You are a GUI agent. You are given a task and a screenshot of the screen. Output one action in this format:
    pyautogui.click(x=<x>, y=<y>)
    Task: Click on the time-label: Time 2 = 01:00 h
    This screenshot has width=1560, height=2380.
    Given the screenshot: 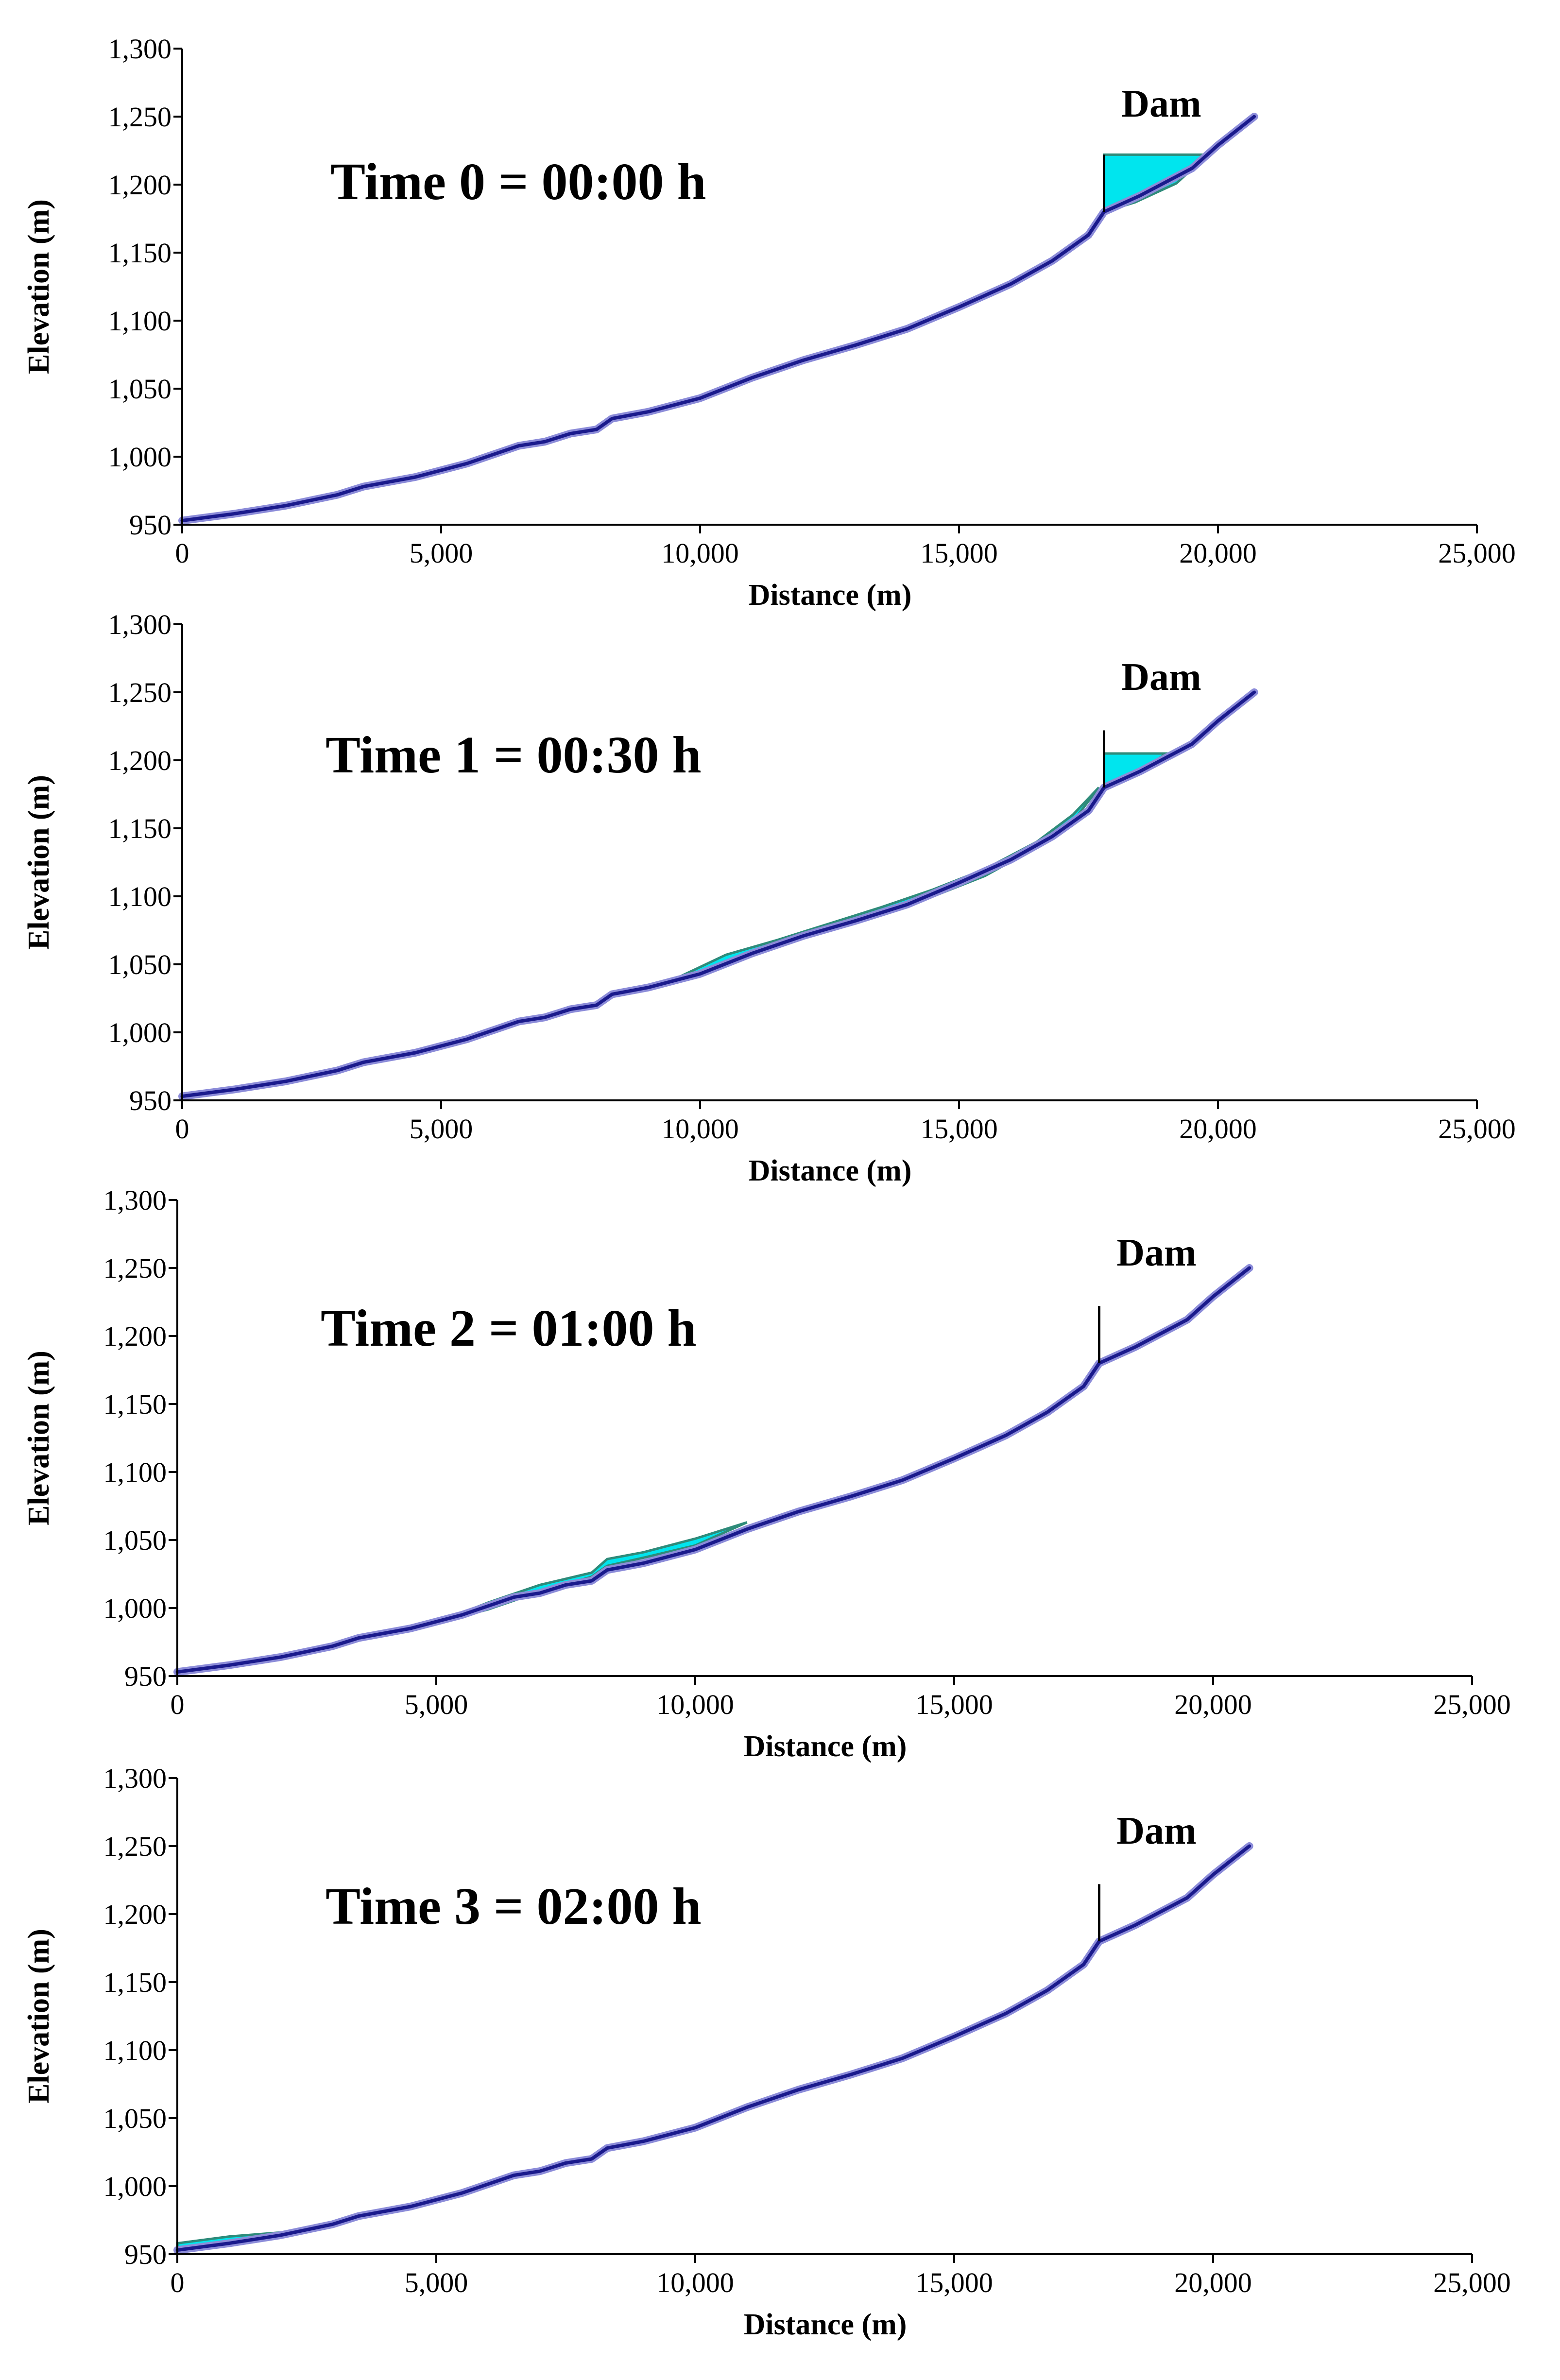 What is the action you would take?
    pyautogui.click(x=509, y=1328)
    